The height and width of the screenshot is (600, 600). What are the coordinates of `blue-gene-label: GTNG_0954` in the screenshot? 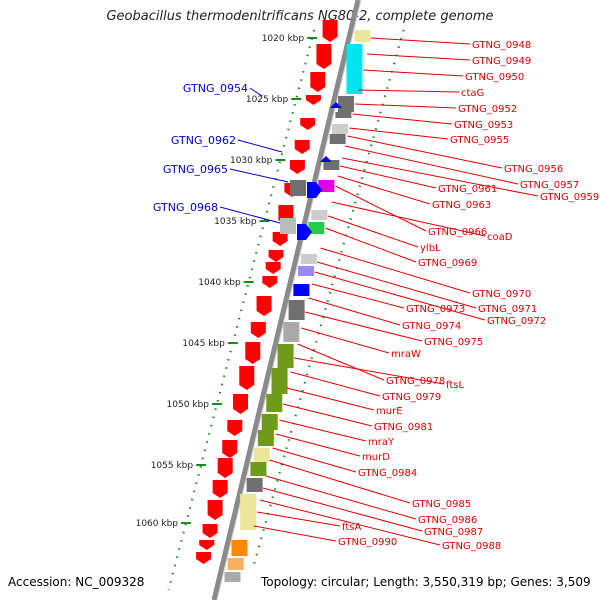 It's located at (215, 88).